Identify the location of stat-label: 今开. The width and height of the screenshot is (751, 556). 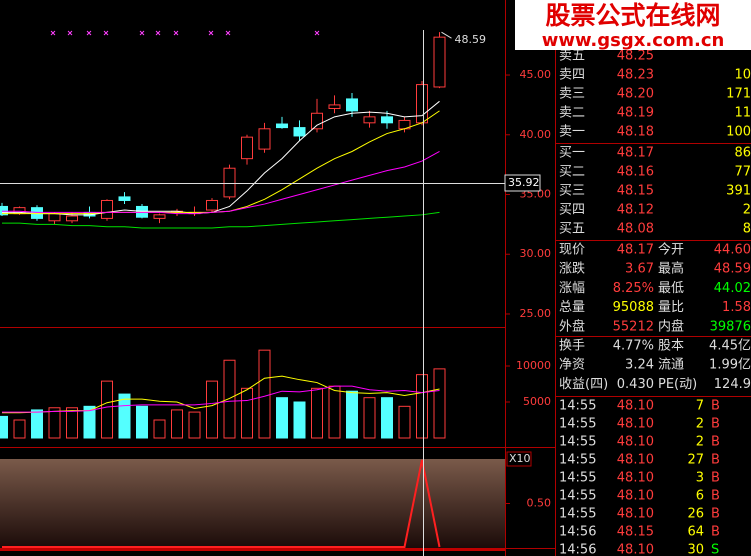
(671, 250).